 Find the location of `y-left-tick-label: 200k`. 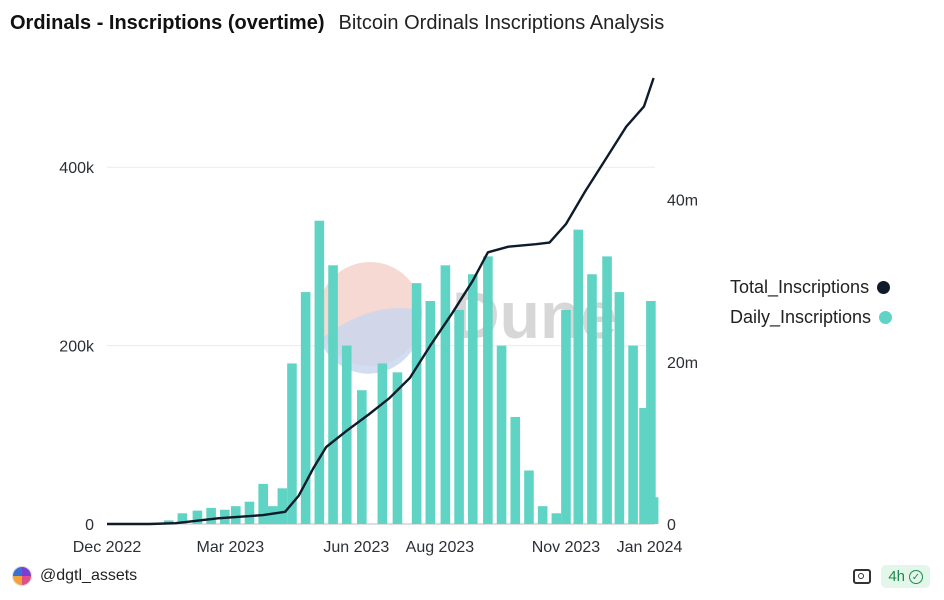

y-left-tick-label: 200k is located at coordinates (77, 347).